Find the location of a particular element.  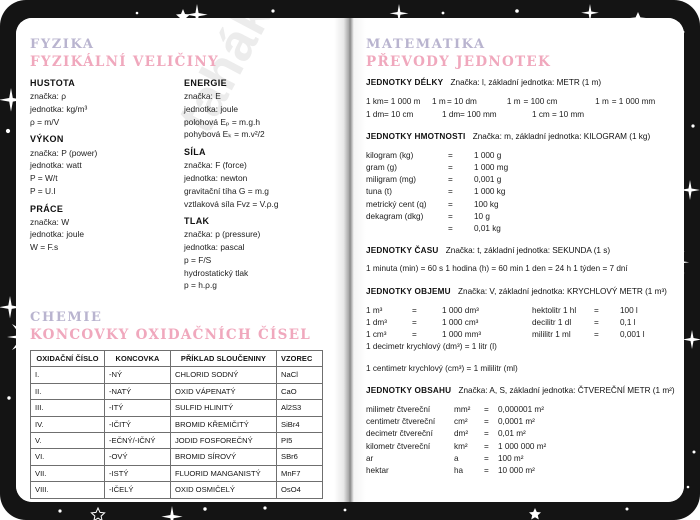

block-heading: ENERGIE is located at coordinates (205, 83).